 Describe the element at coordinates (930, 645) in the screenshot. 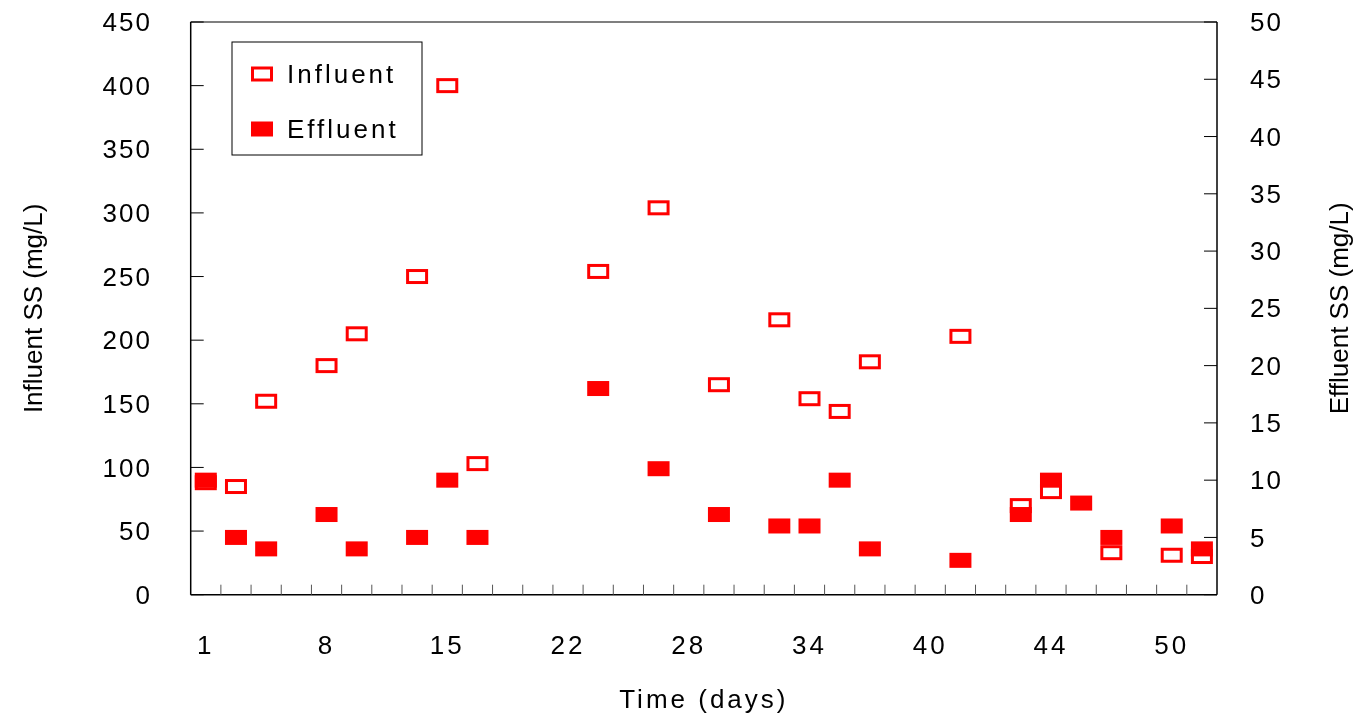

I see `x-tick-label: 40` at that location.